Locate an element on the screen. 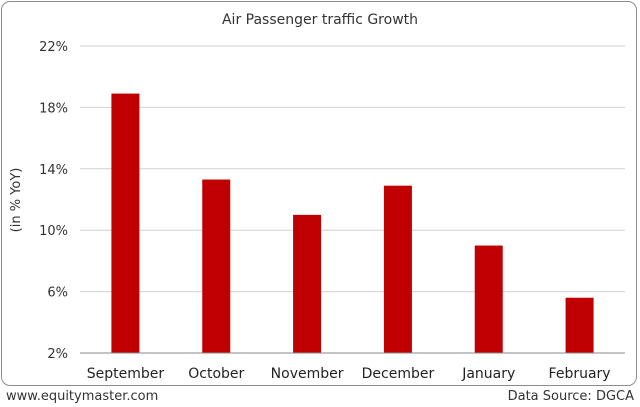  bar-september is located at coordinates (125, 223).